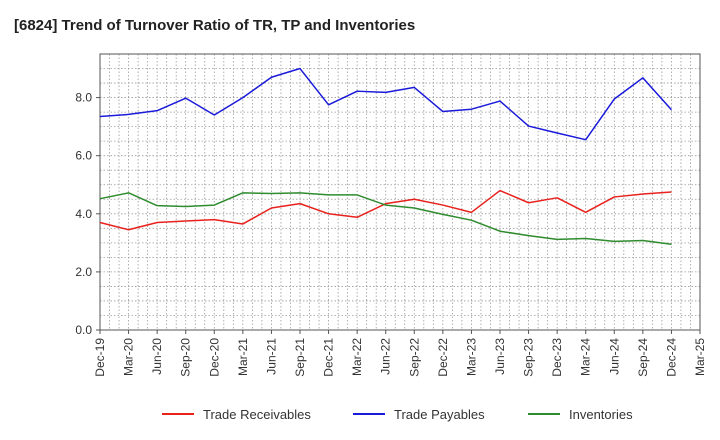  I want to click on x-tick-label: Jun-20, so click(157, 356).